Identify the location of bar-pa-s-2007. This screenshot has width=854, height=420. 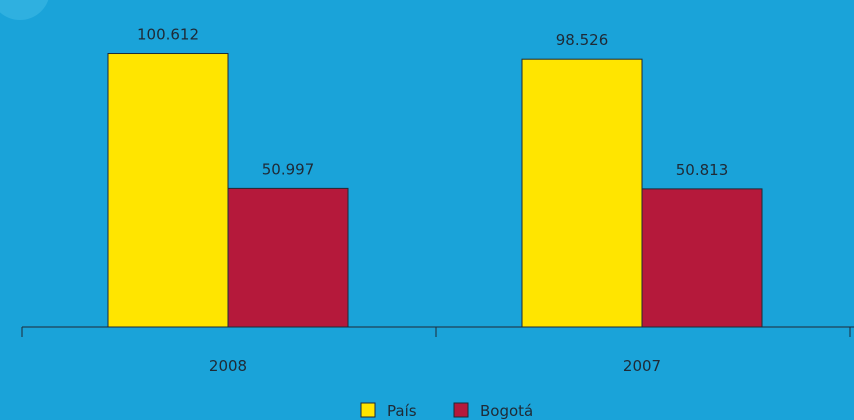
(582, 193).